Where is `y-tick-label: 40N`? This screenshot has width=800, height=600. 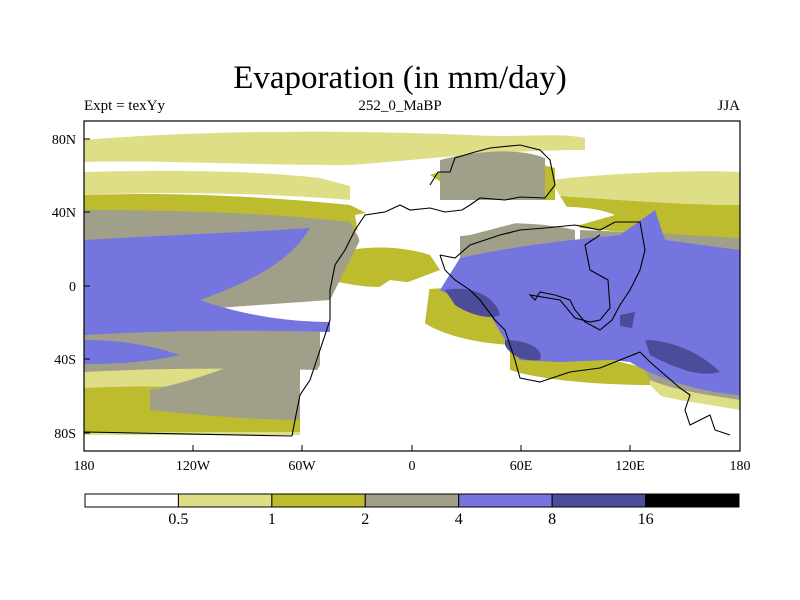
y-tick-label: 40N is located at coordinates (64, 213).